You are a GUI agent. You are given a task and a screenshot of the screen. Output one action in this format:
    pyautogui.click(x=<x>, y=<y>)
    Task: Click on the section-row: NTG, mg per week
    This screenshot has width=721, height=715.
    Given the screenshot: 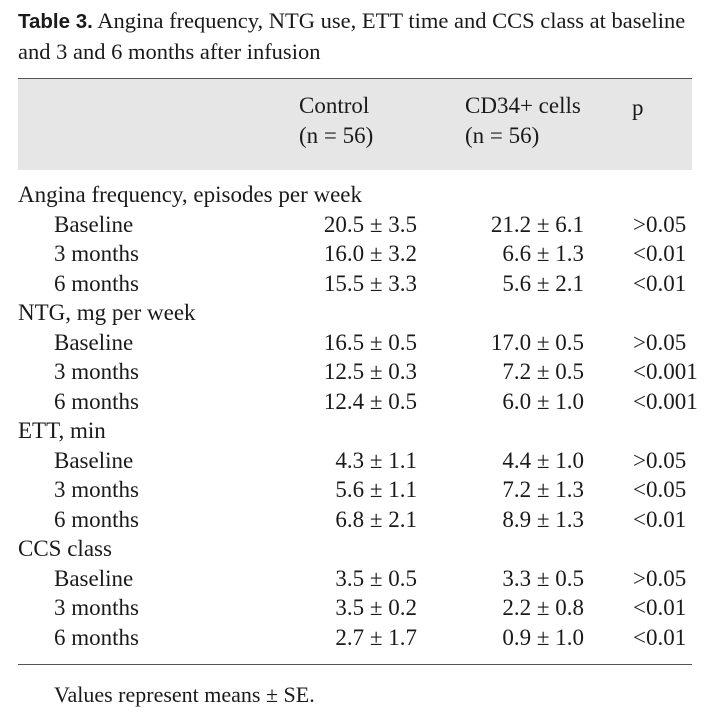 What is the action you would take?
    pyautogui.click(x=363, y=313)
    